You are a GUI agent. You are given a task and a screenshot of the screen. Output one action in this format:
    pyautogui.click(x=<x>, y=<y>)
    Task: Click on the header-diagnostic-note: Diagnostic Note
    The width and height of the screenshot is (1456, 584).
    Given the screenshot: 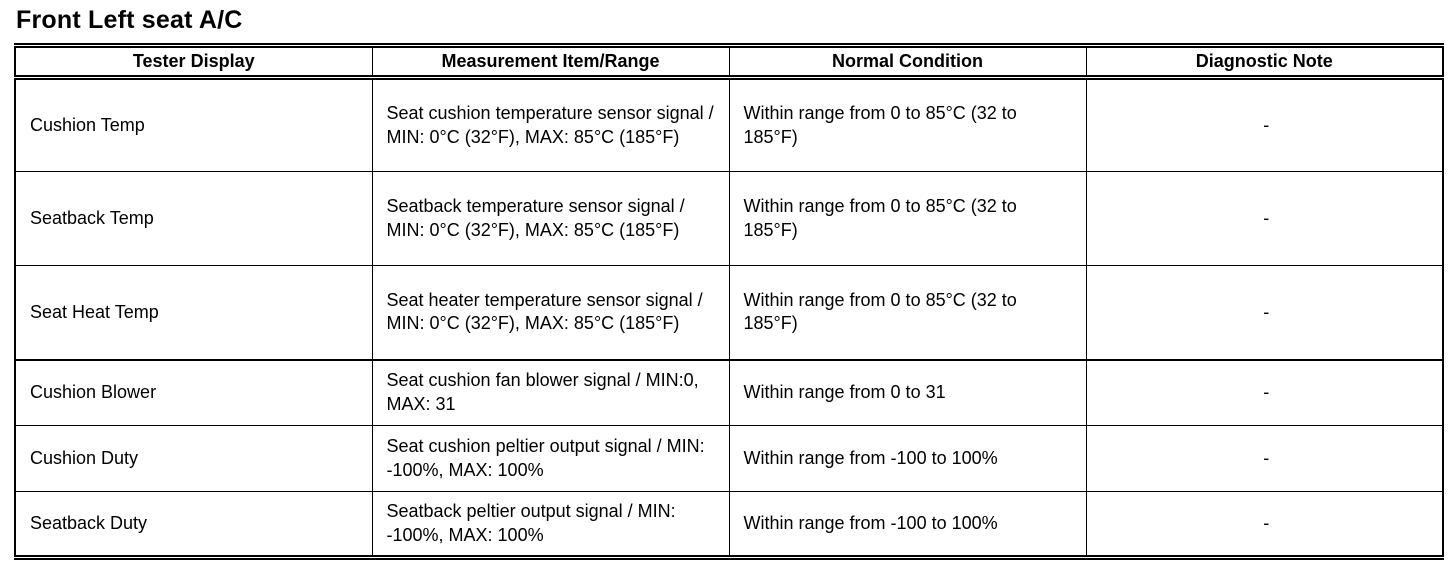 What is the action you would take?
    pyautogui.click(x=1264, y=62)
    